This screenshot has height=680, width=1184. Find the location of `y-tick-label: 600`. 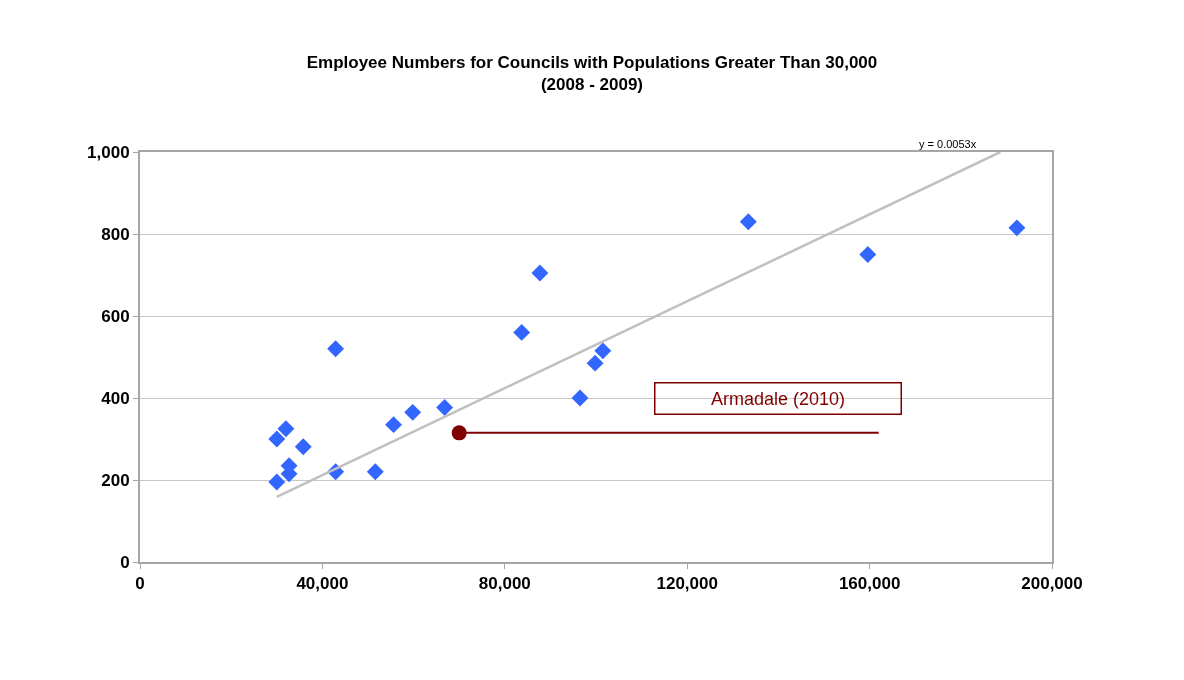

y-tick-label: 600 is located at coordinates (115, 316).